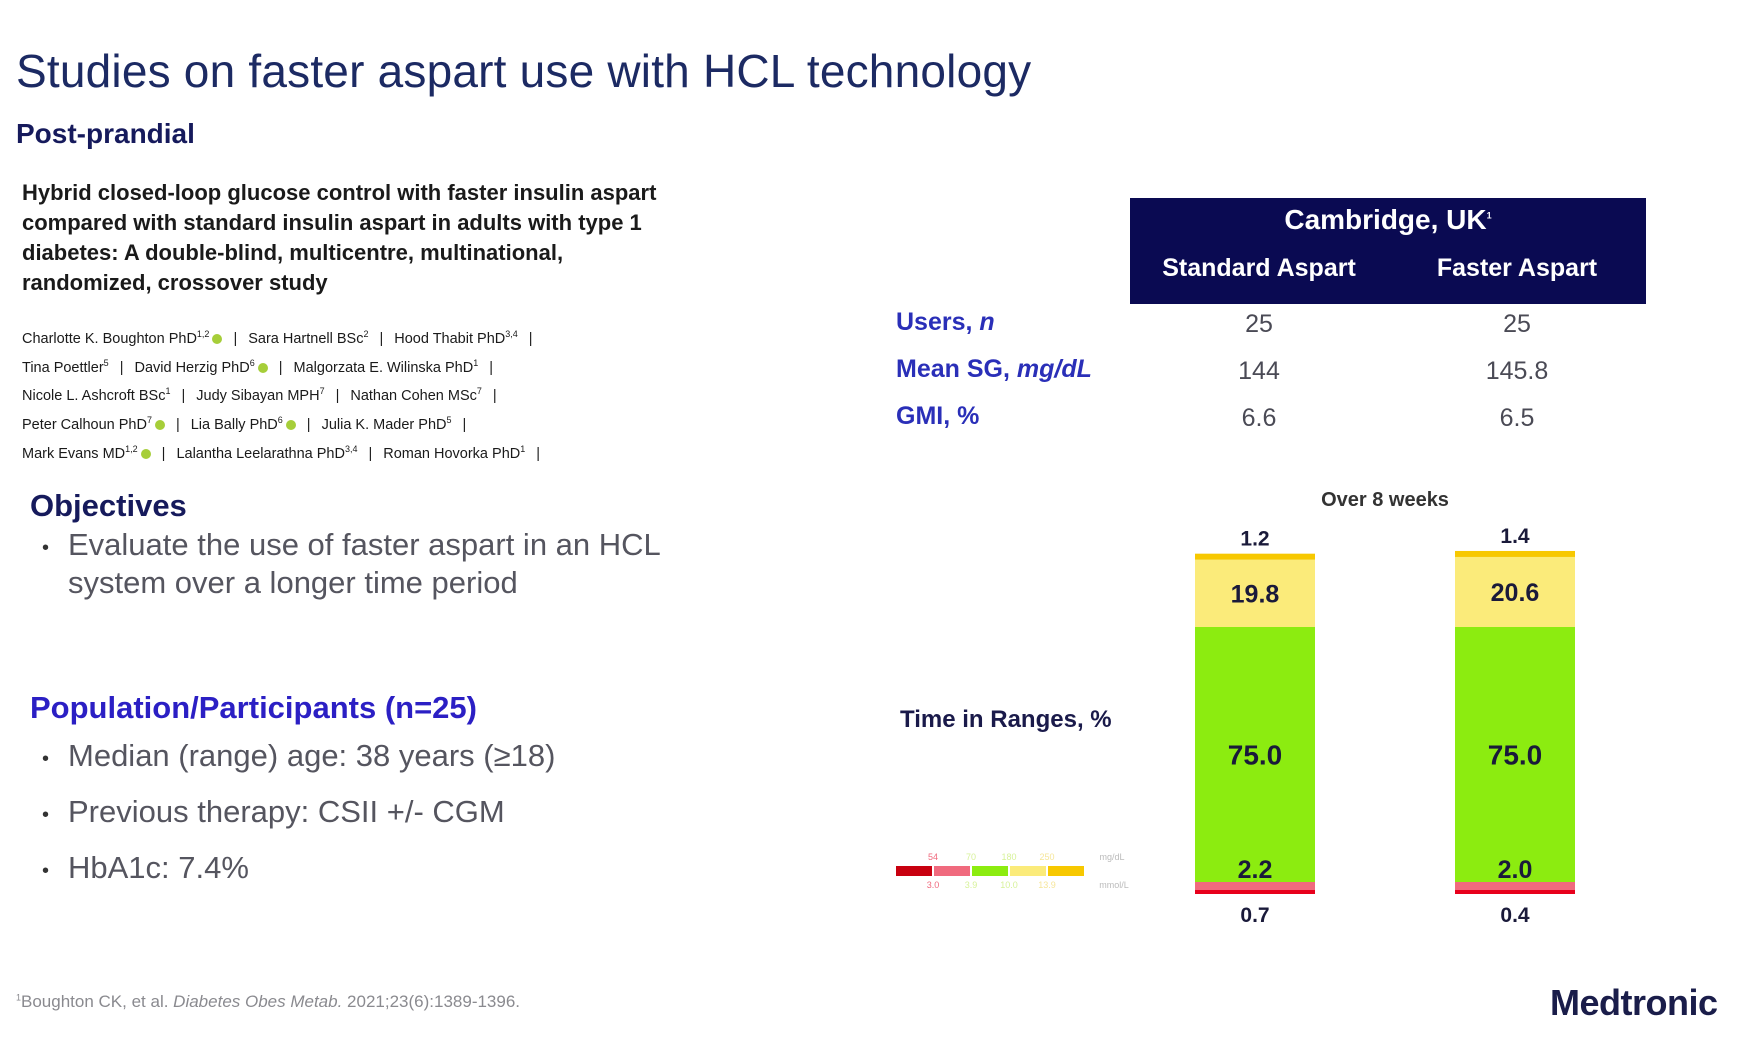 This screenshot has height=1038, width=1752. Describe the element at coordinates (158, 867) in the screenshot. I see `population-text: HbA1c: 7.4%` at that location.